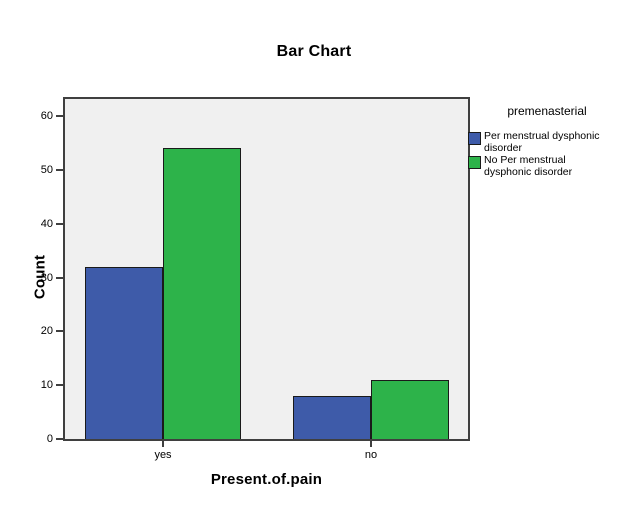 The image size is (628, 505). Describe the element at coordinates (46, 116) in the screenshot. I see `y-tick-label: 60` at that location.